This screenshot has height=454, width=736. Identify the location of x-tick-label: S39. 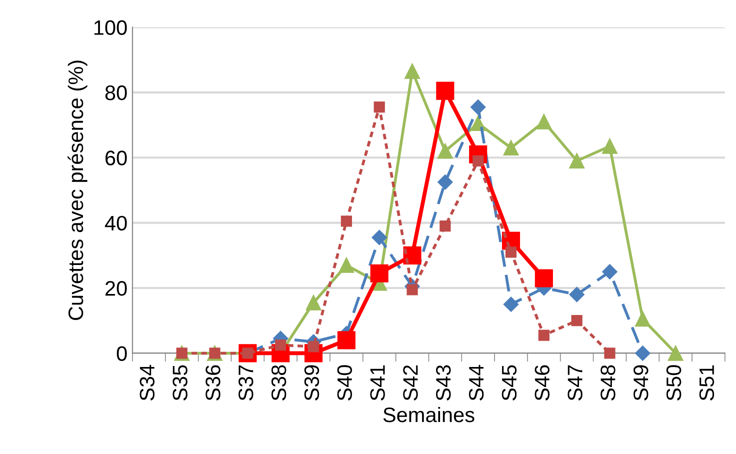
(312, 382).